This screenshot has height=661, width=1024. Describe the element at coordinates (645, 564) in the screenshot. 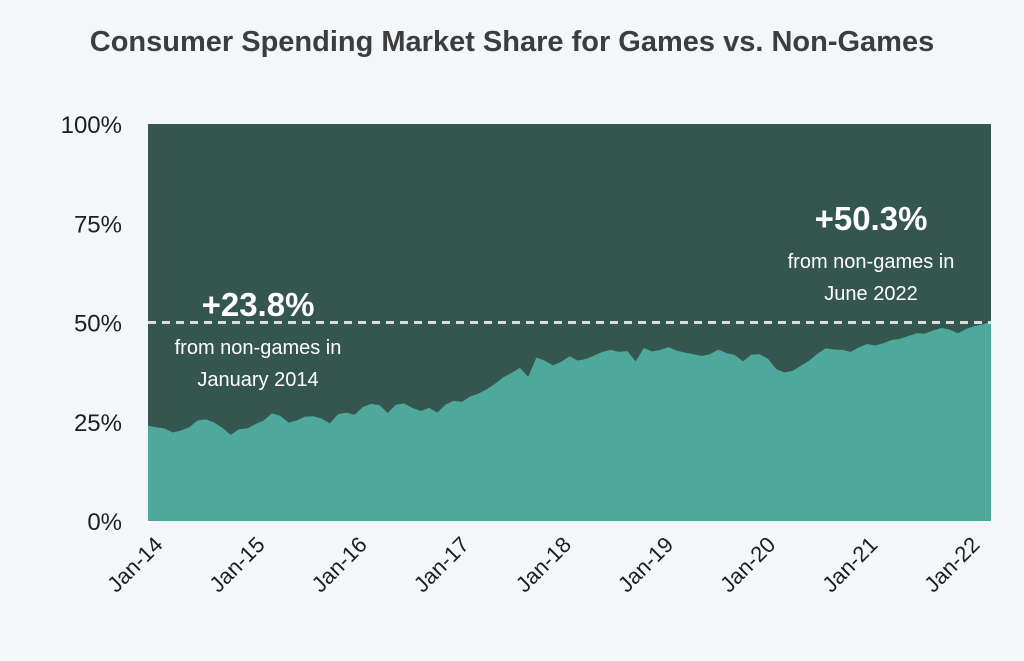

I see `x-tick-label: Jan-19` at that location.